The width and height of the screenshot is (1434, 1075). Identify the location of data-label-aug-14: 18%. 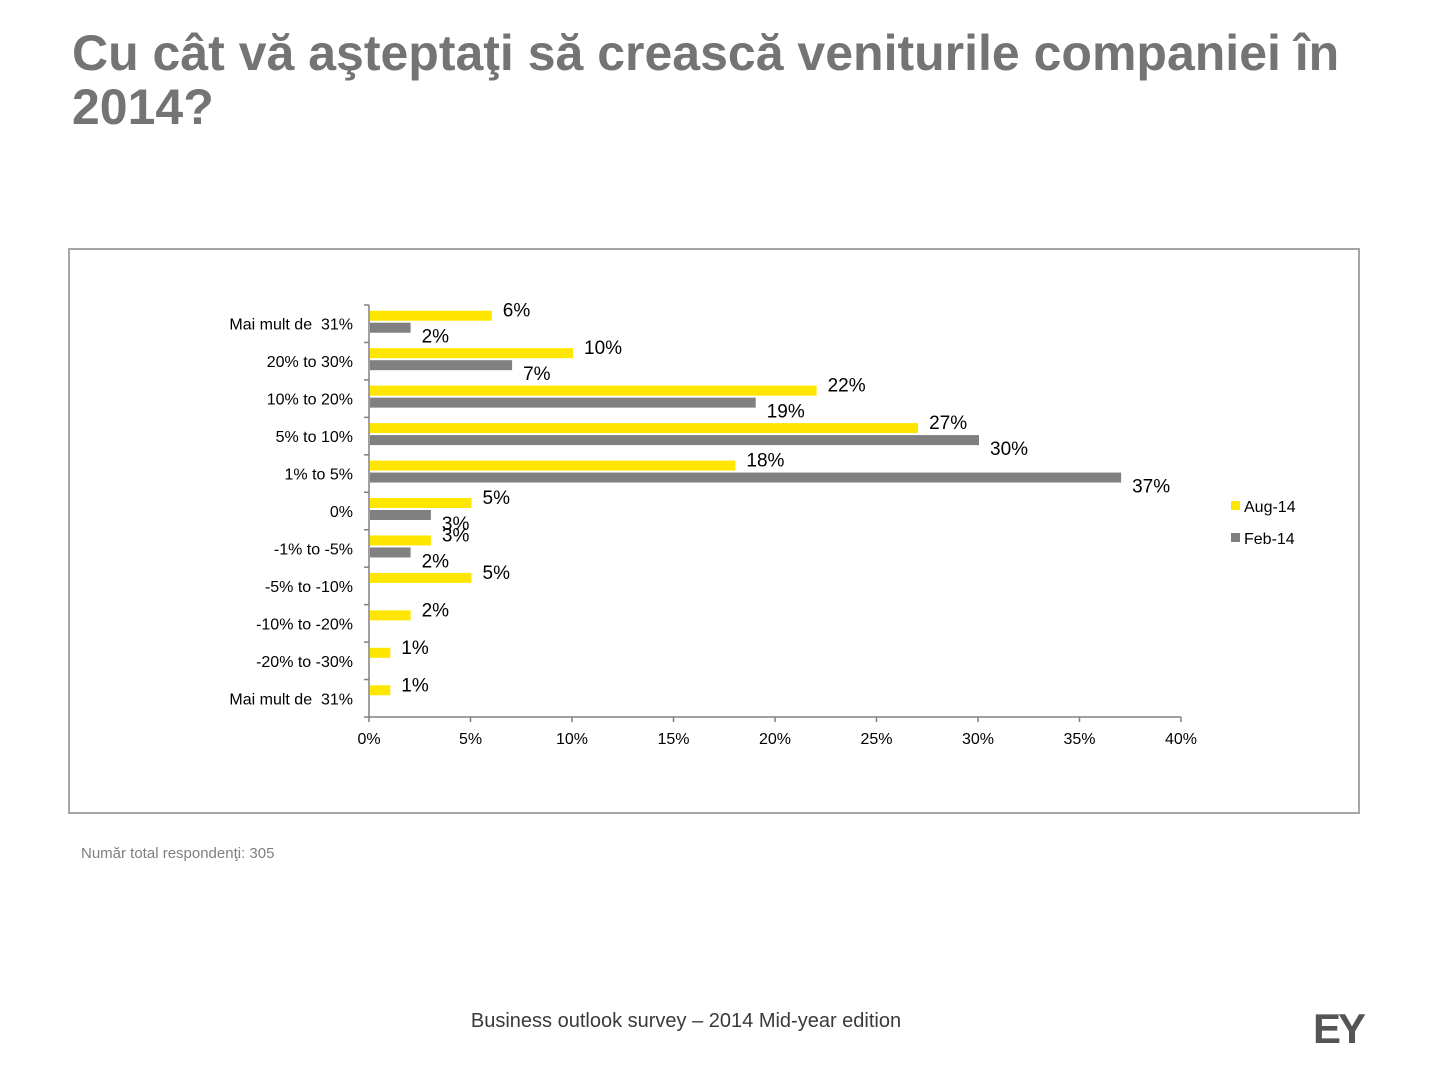
(765, 461).